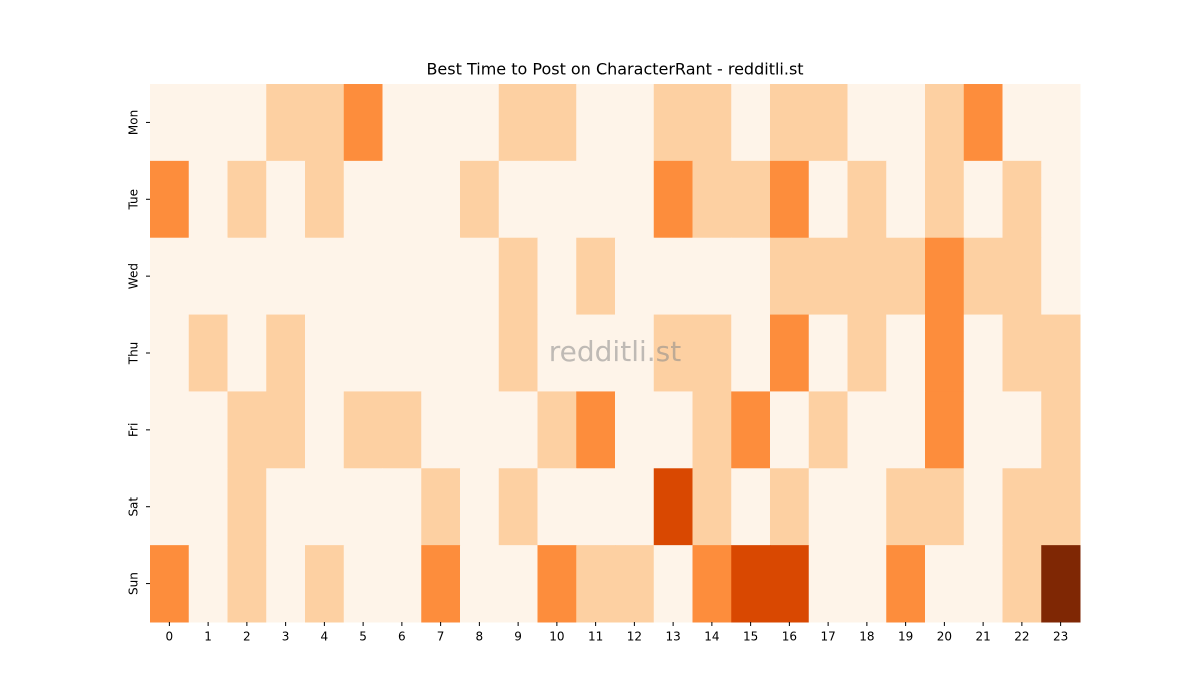 The image size is (1200, 700). I want to click on x-tick-label: 19, so click(905, 637).